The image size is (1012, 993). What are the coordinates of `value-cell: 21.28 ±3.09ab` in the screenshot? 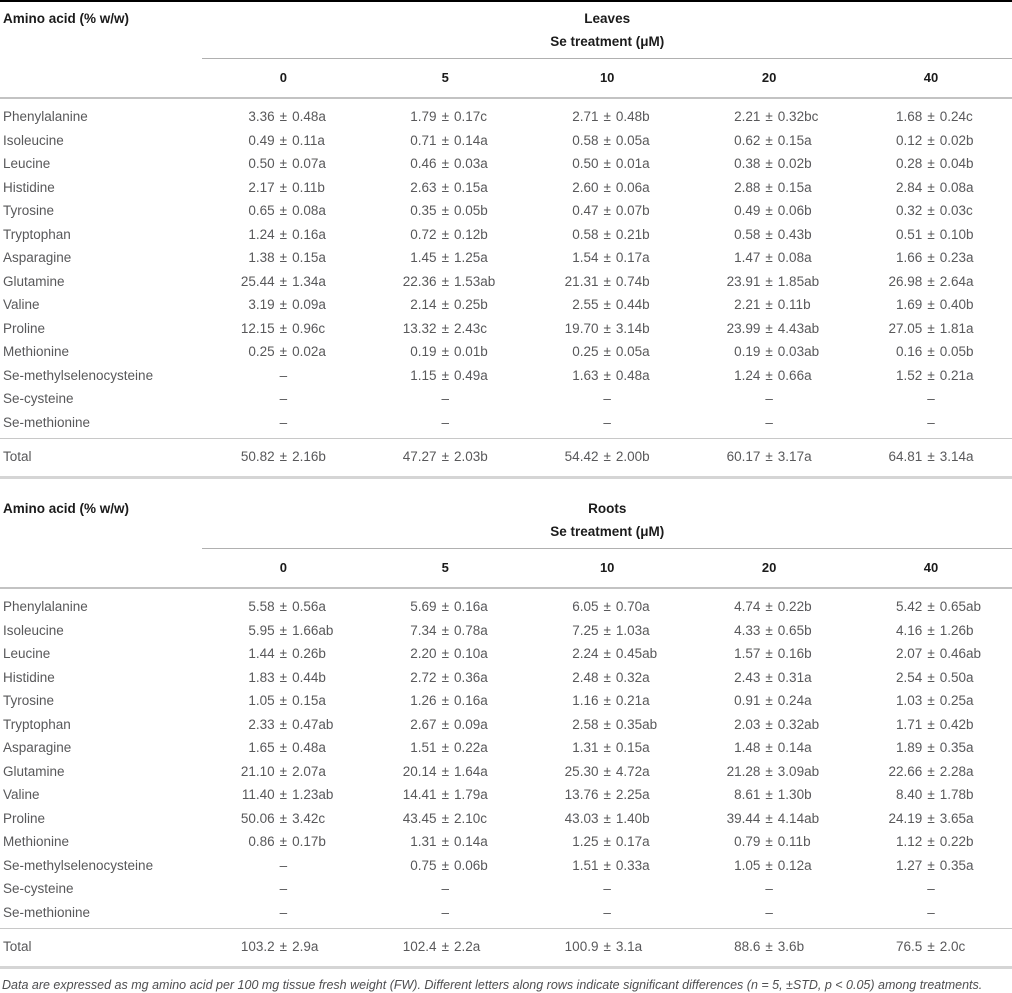 It's located at (773, 771).